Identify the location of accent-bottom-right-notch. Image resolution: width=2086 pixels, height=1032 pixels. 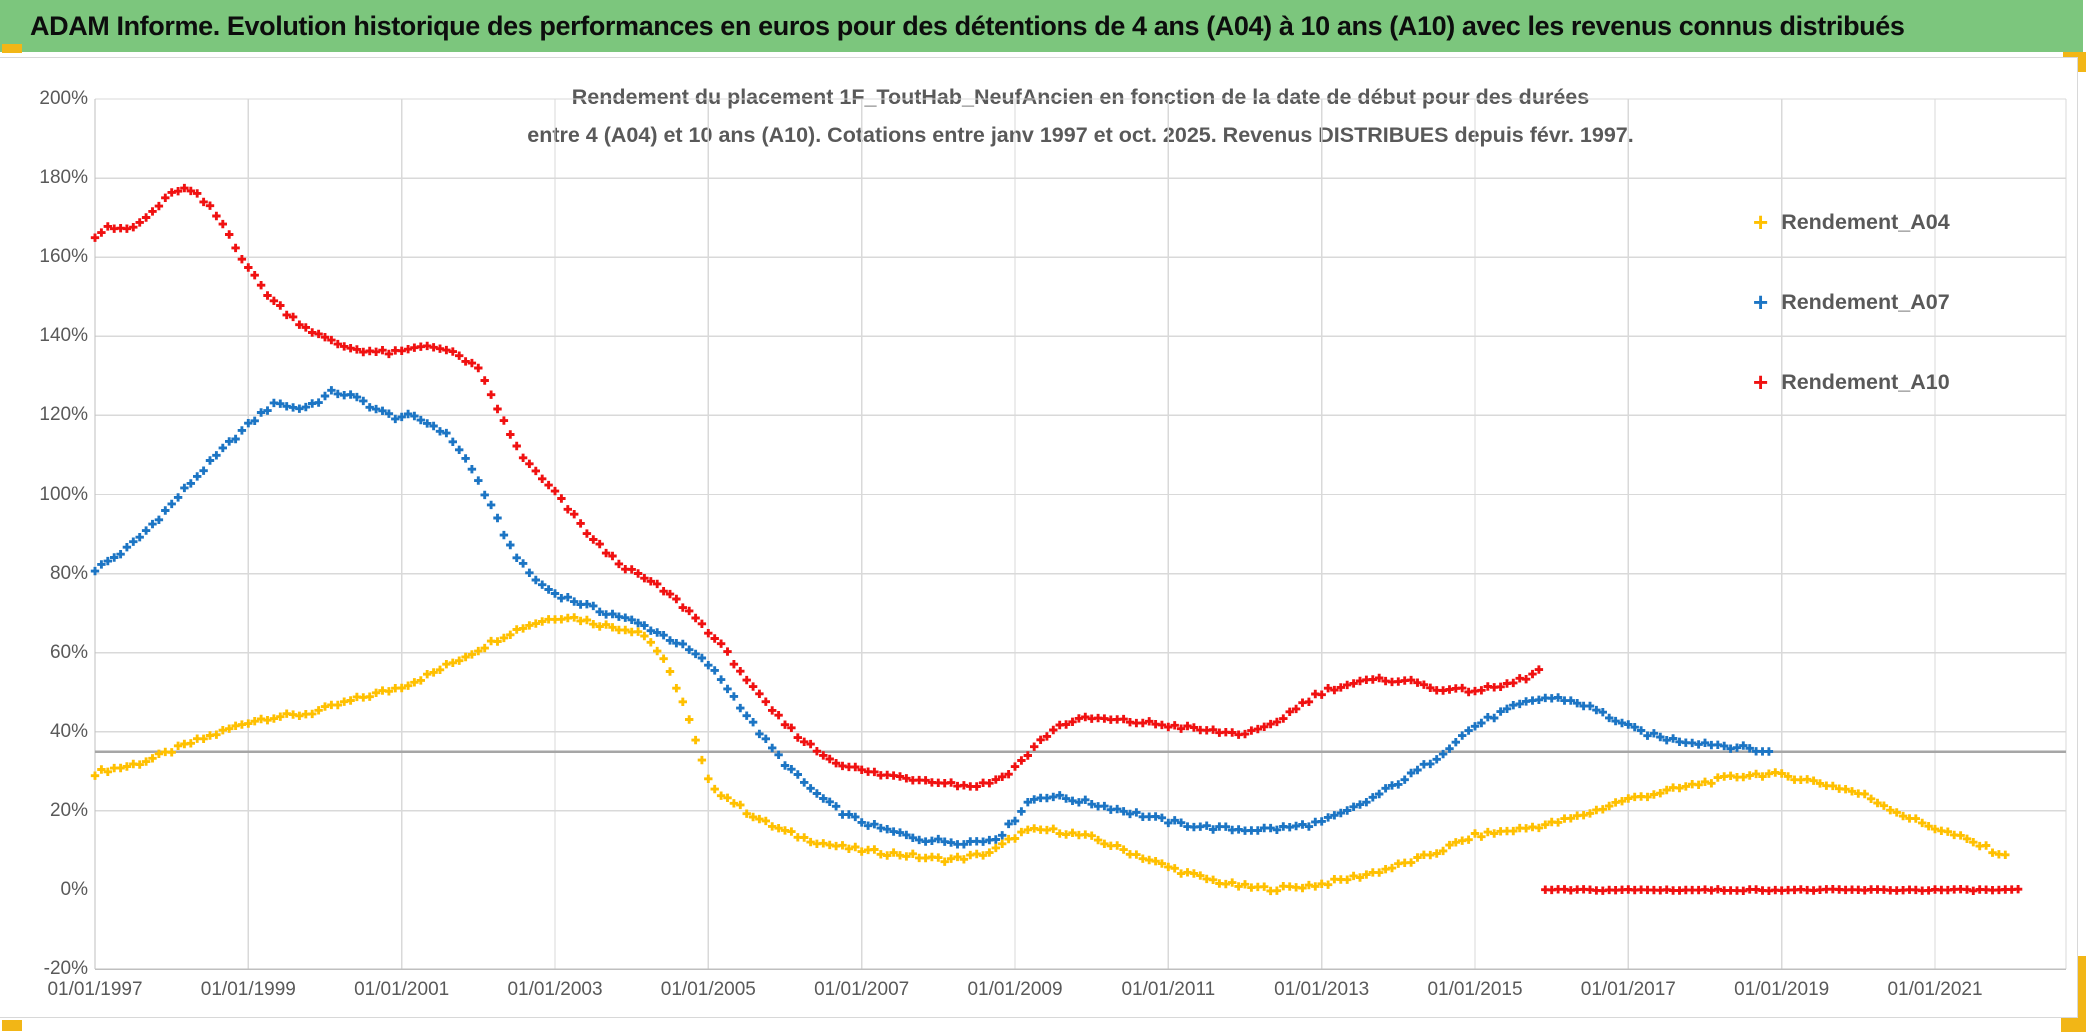
(2073, 1025).